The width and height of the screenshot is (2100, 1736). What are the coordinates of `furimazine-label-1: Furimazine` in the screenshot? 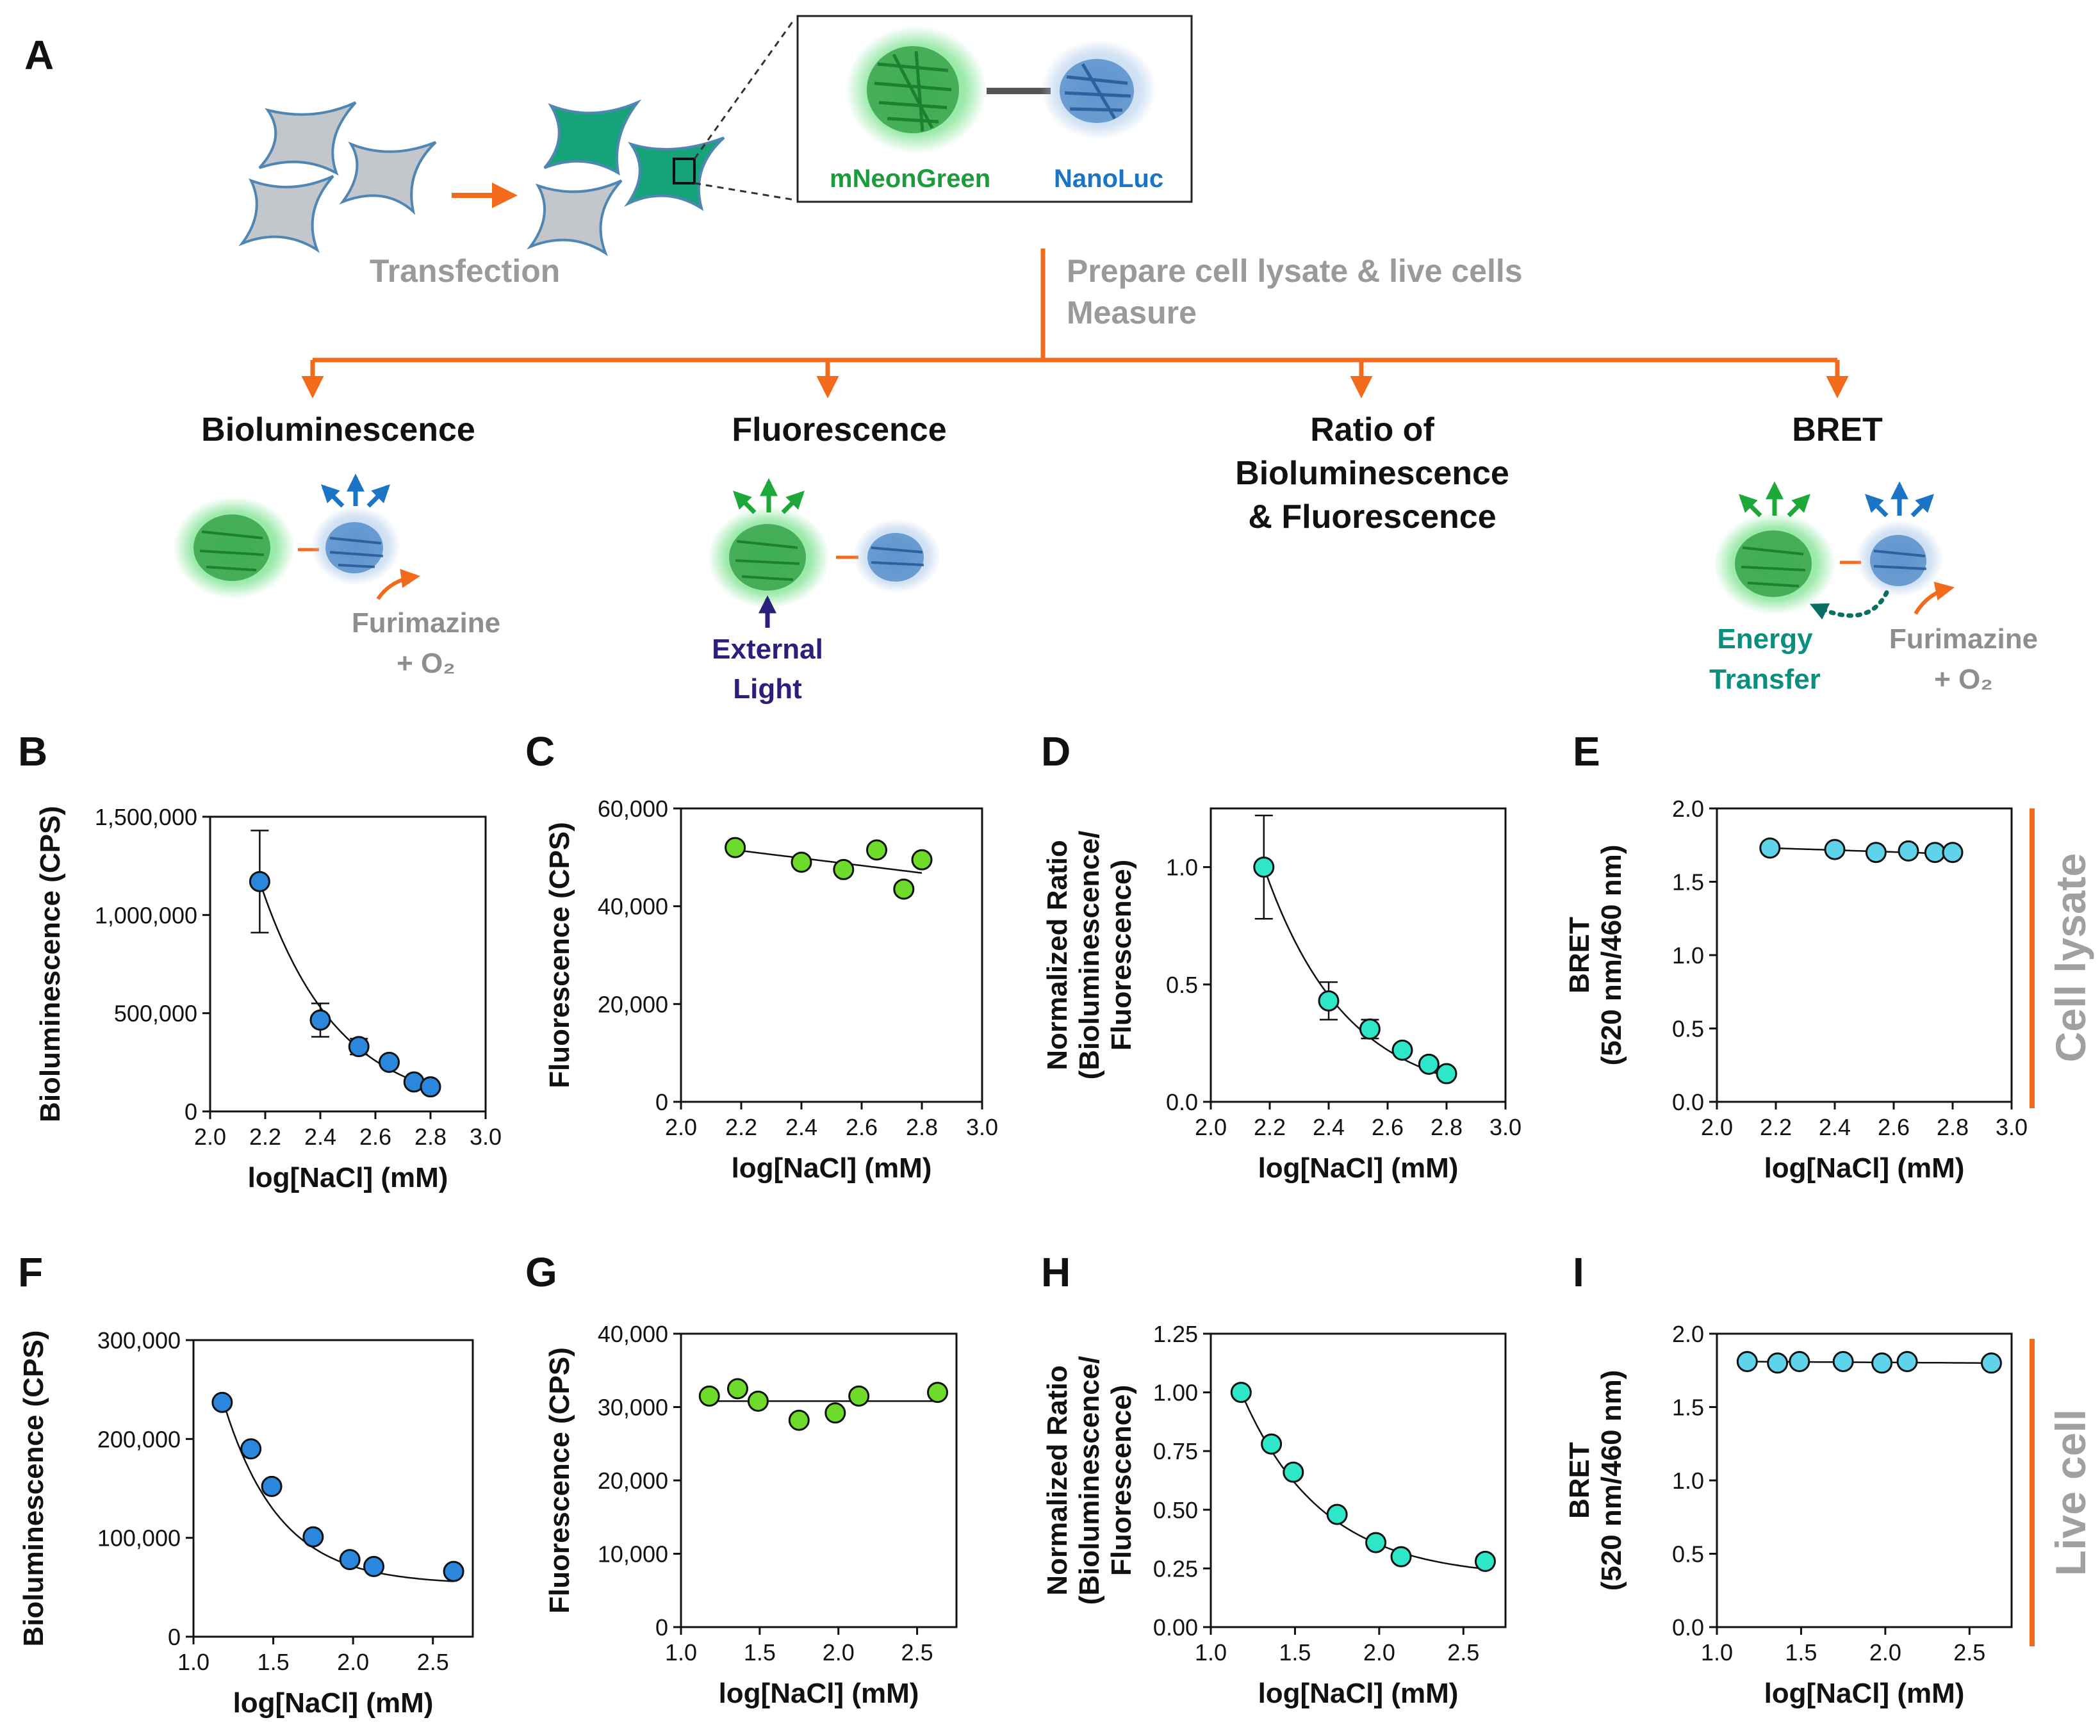 It's located at (426, 623).